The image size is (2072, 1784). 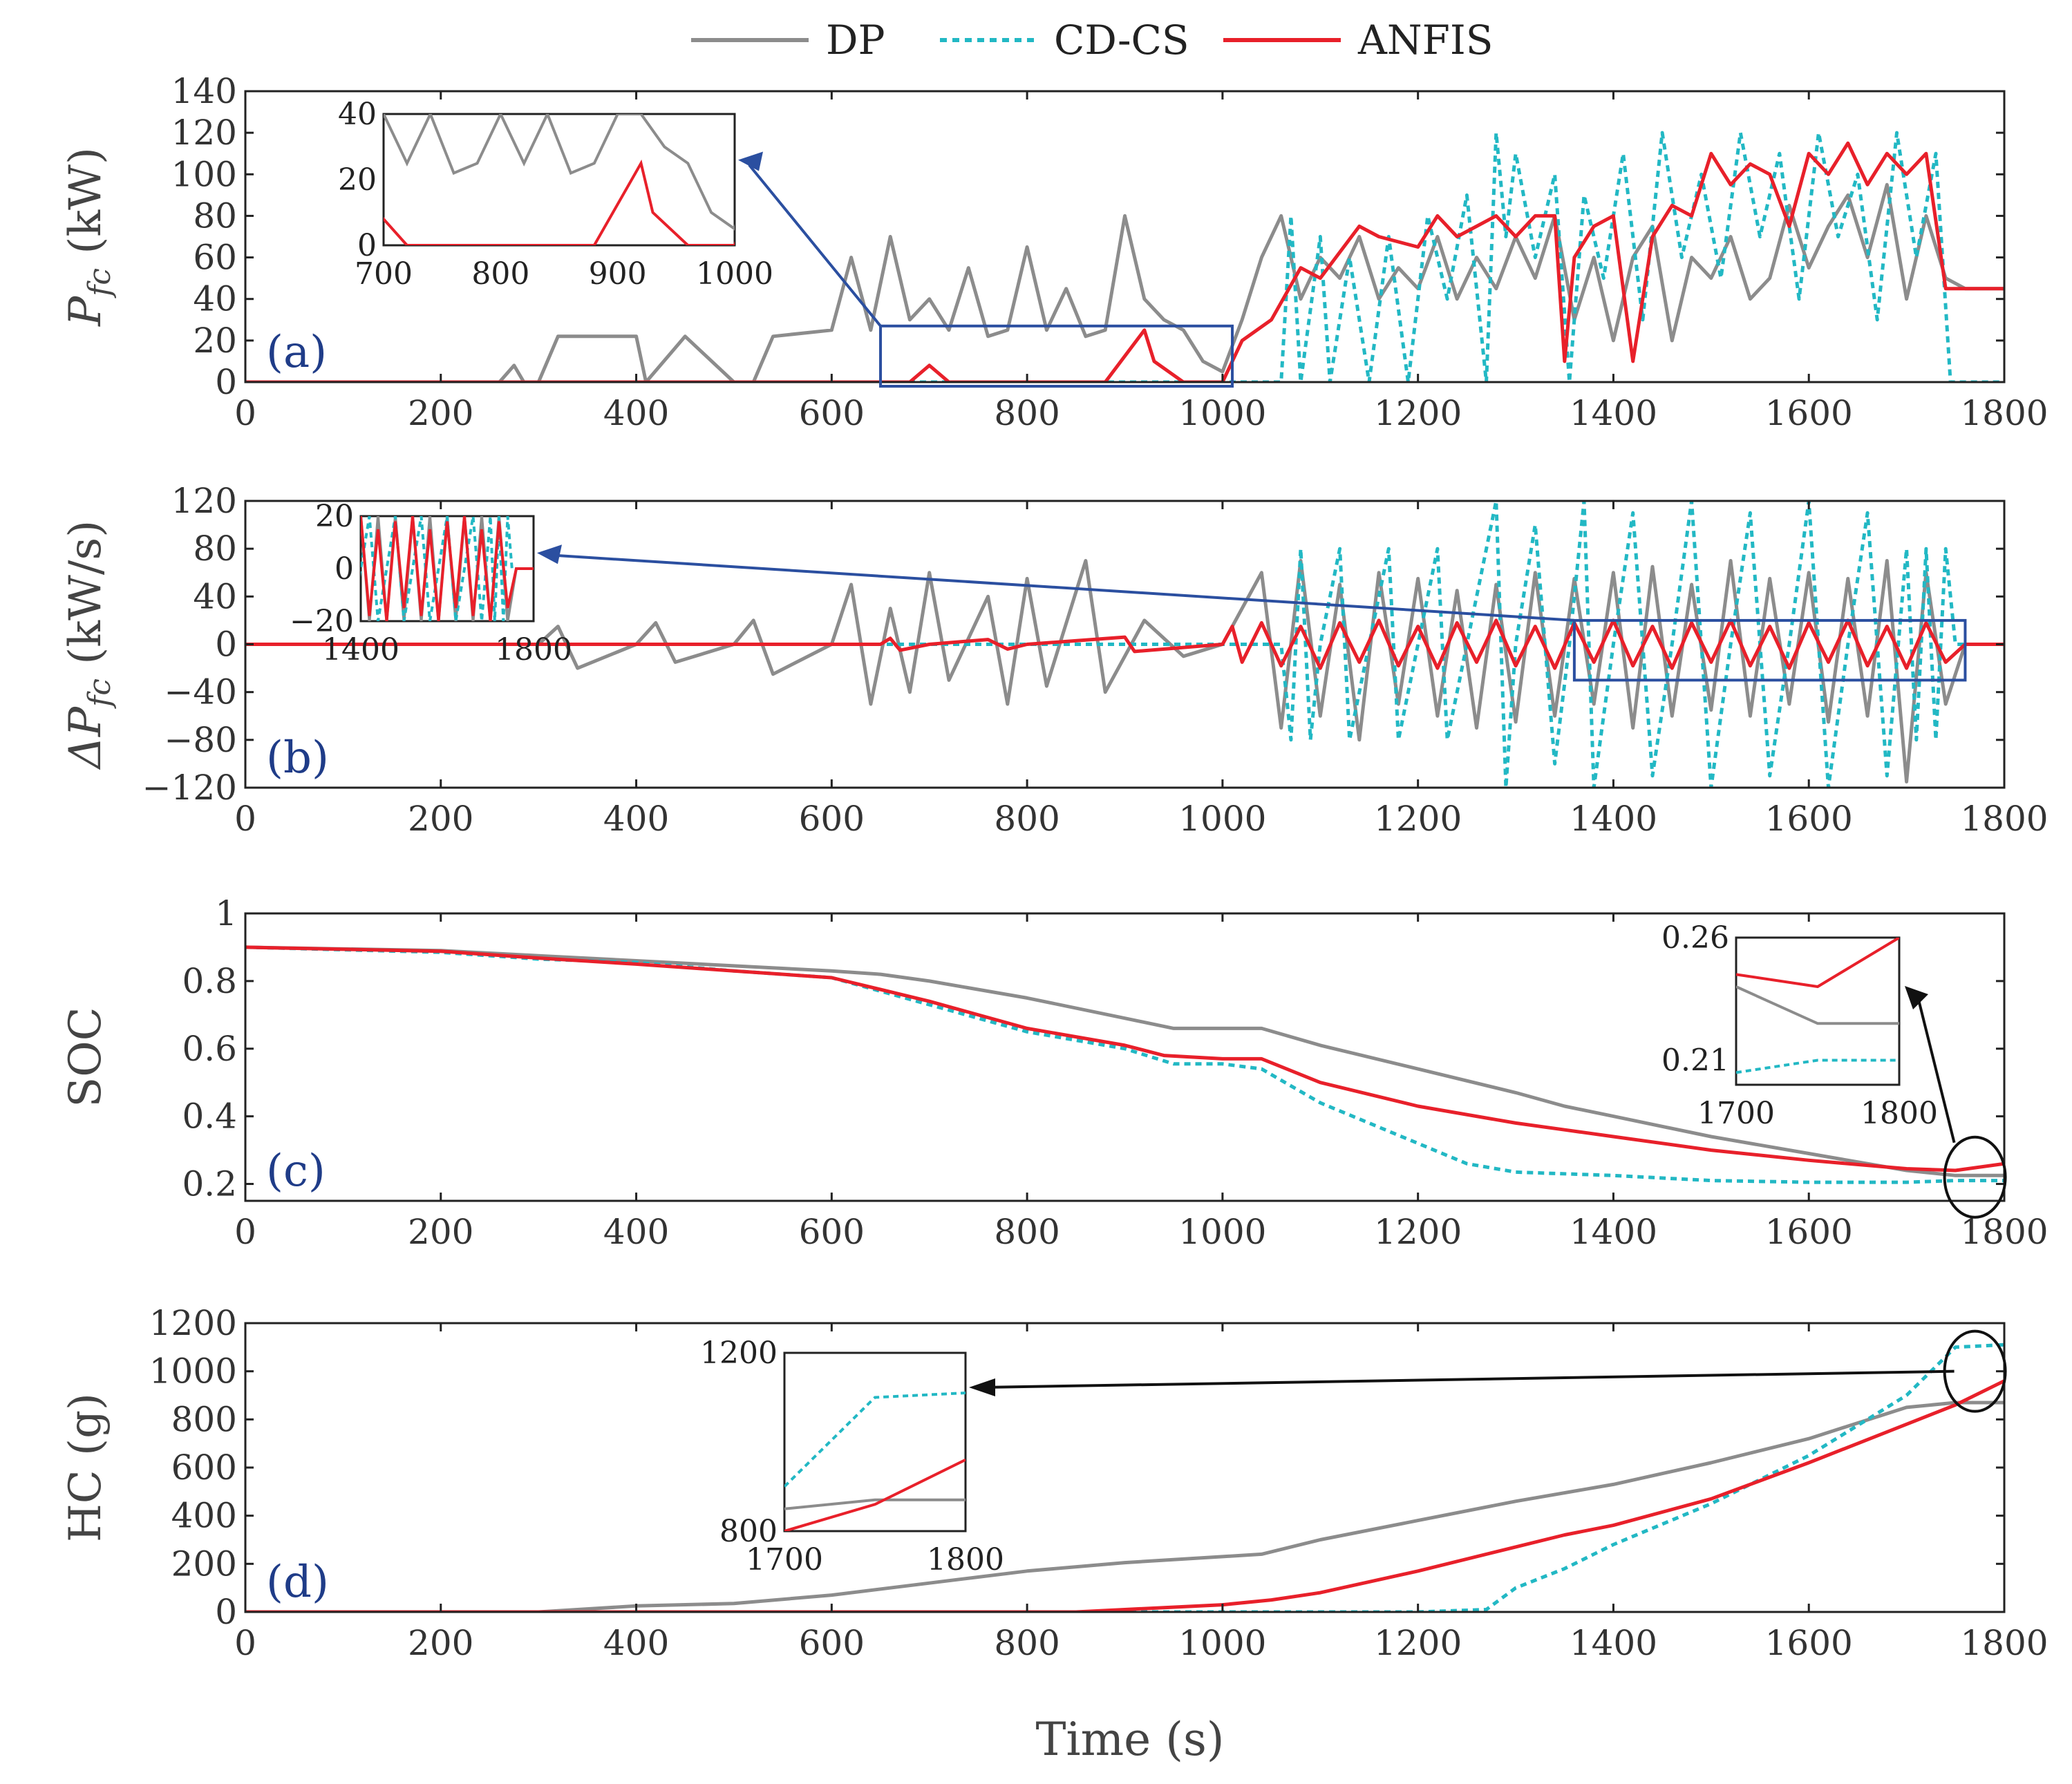 What do you see at coordinates (1468, 1379) in the screenshot?
I see `zoom-arrow-line` at bounding box center [1468, 1379].